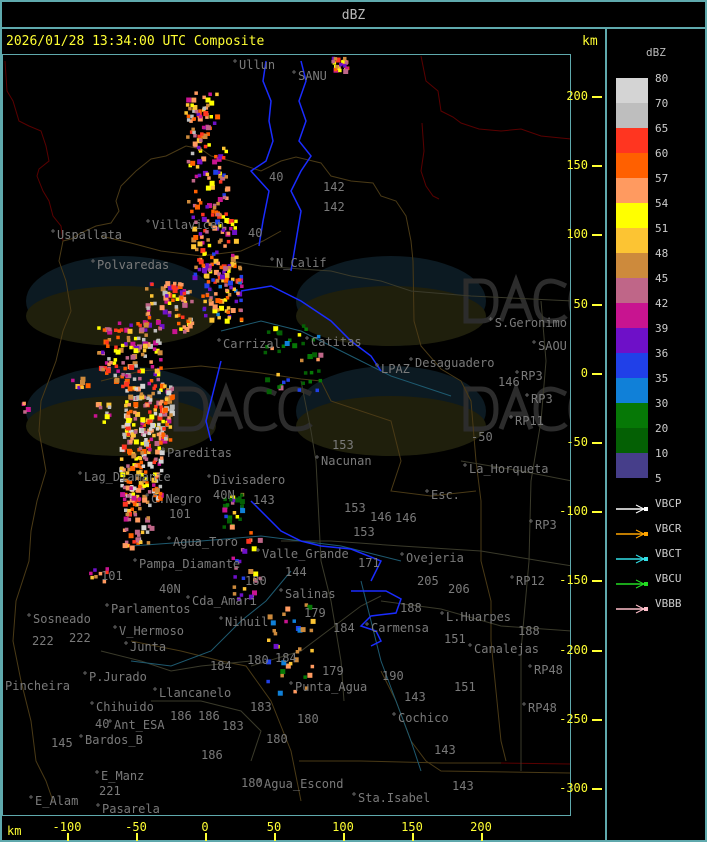 The width and height of the screenshot is (707, 842). Describe the element at coordinates (506, 649) in the screenshot. I see `place-label: Canalejas` at that location.